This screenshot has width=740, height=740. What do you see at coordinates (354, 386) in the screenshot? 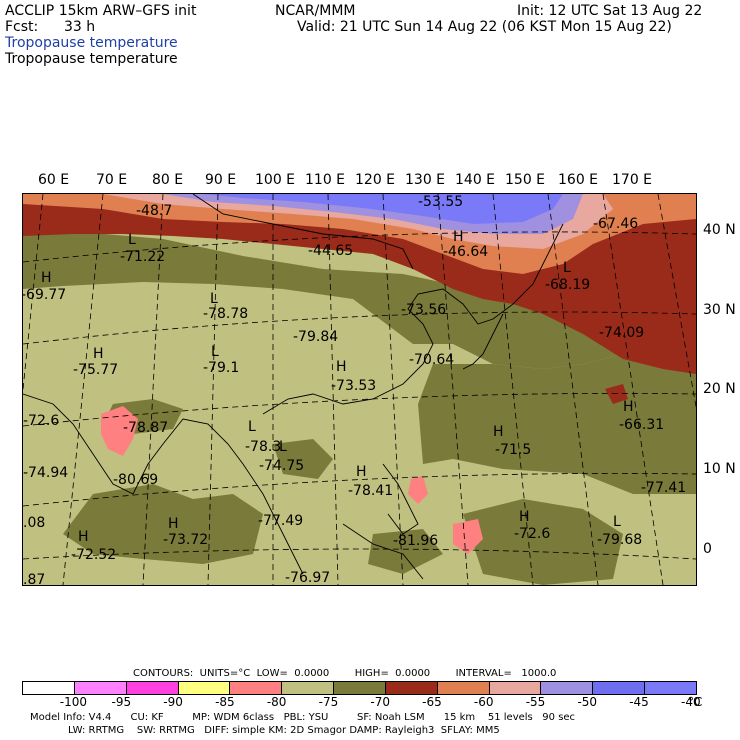
I see `temperature-value: -73.53` at bounding box center [354, 386].